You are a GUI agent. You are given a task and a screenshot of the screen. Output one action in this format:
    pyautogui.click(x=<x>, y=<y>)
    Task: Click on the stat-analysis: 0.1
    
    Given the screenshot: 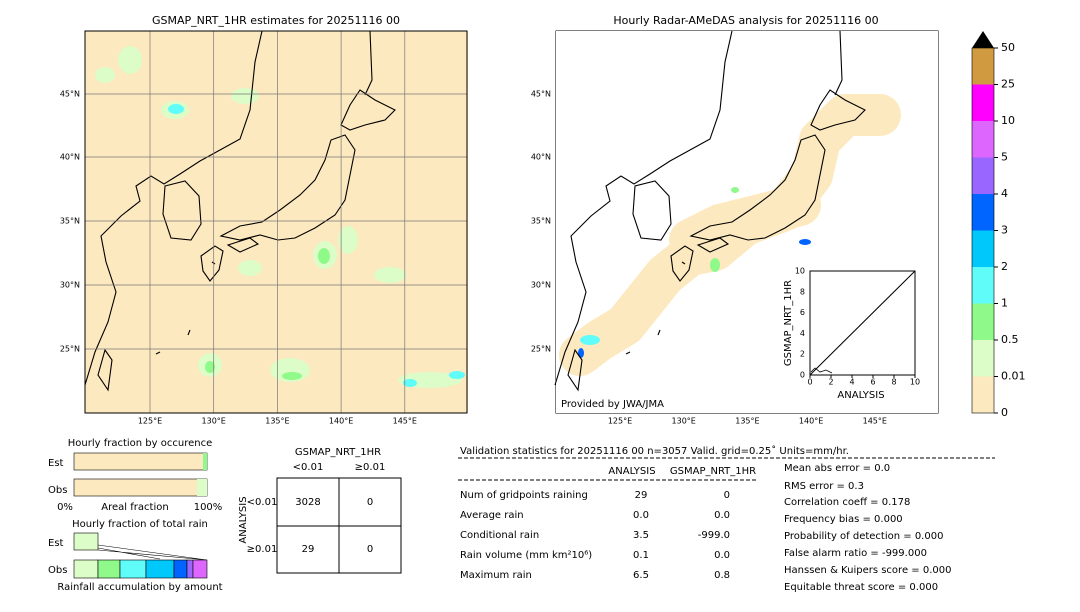 What is the action you would take?
    pyautogui.click(x=641, y=555)
    